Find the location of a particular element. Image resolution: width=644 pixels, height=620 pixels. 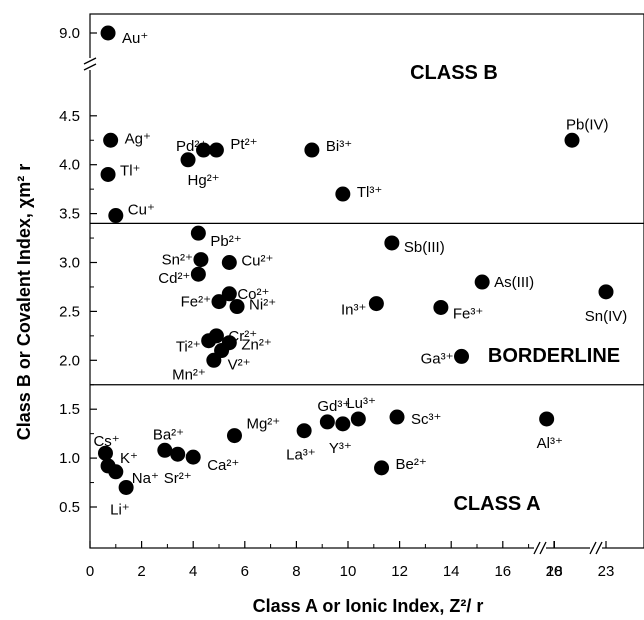

y-axis-title: Class B or Covalent Index, χm² r is located at coordinates (24, 302).